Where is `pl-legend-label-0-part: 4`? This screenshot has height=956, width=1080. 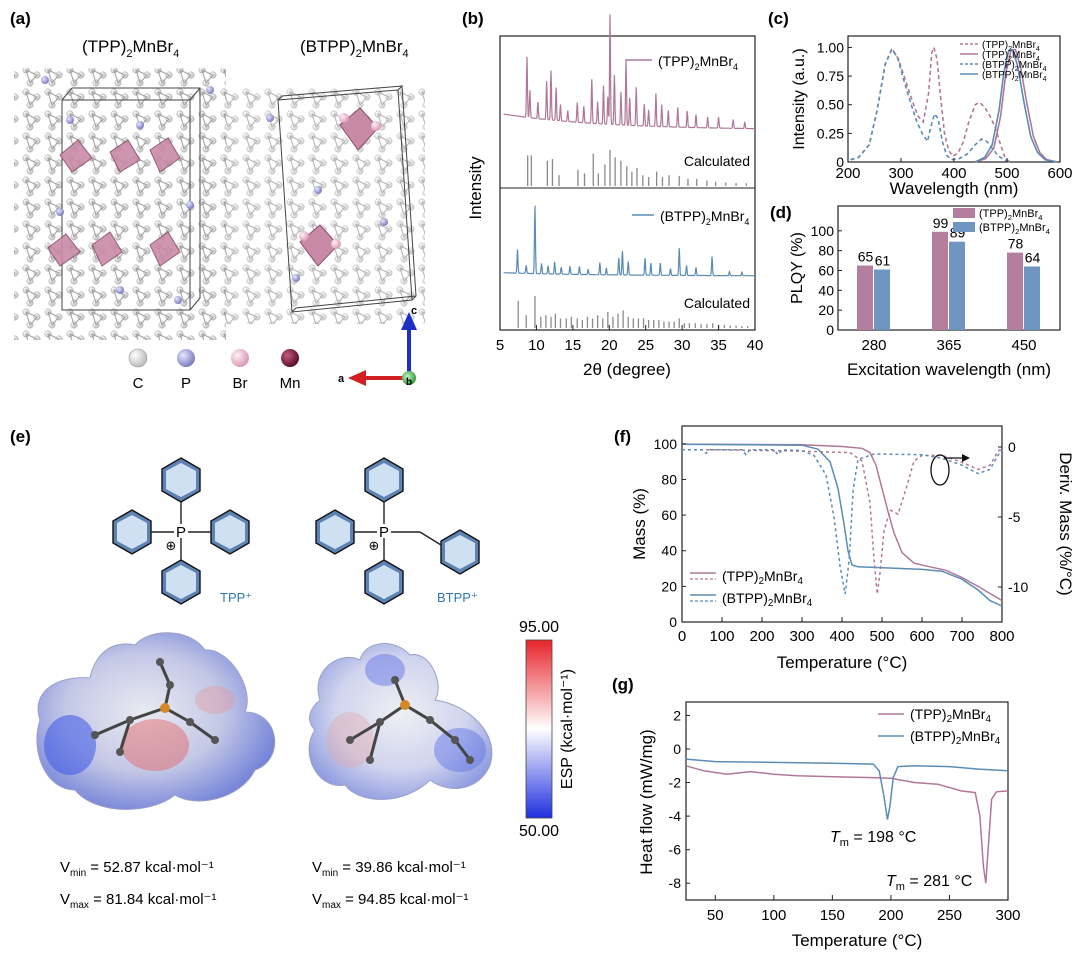
pl-legend-label-0-part: 4 is located at coordinates (1038, 49).